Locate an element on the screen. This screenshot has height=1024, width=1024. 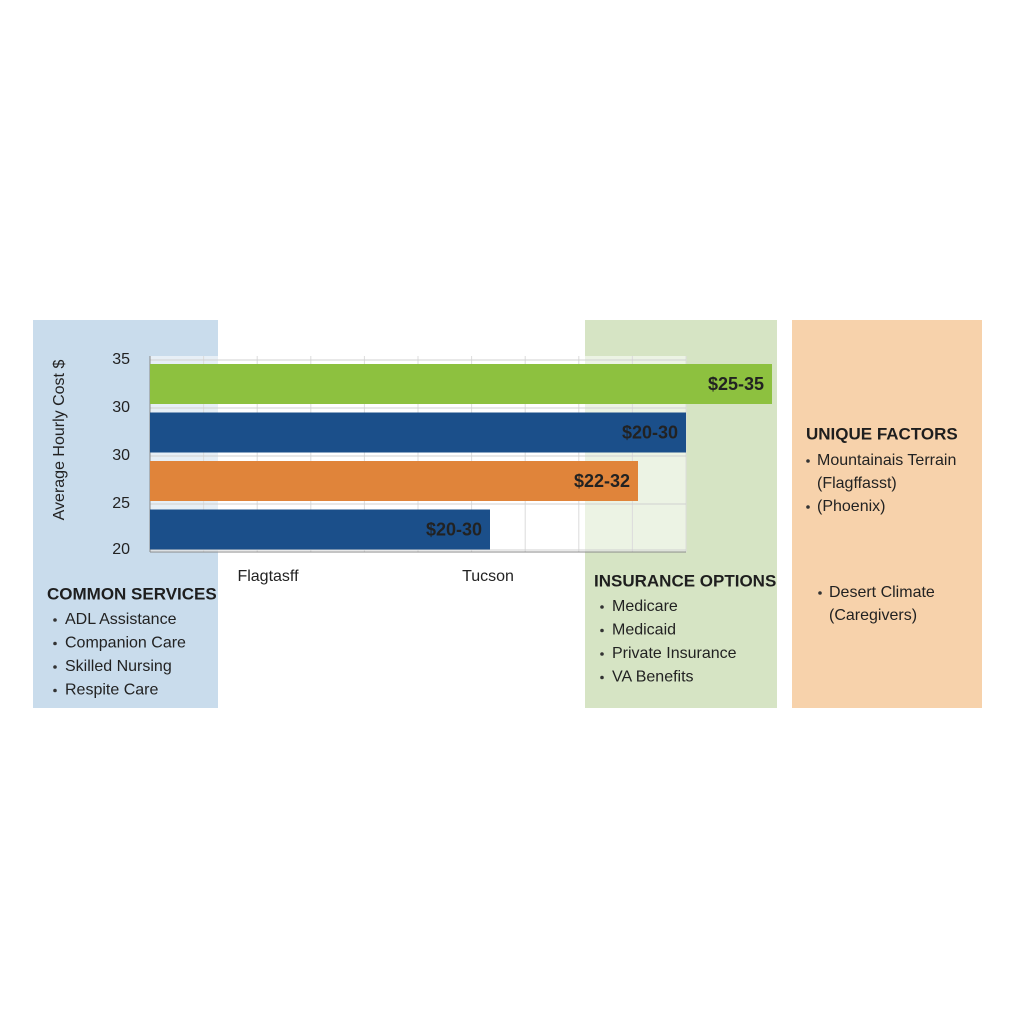
panel-title: UNIQUE FACTORS is located at coordinates (882, 433).